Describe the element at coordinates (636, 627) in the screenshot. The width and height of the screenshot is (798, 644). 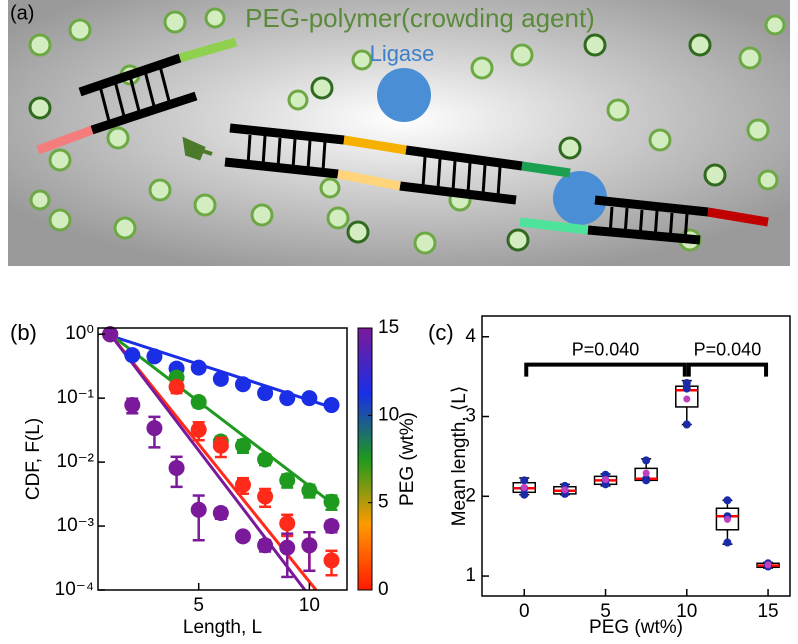
I see `x-axis-label: PEG (wt%)` at that location.